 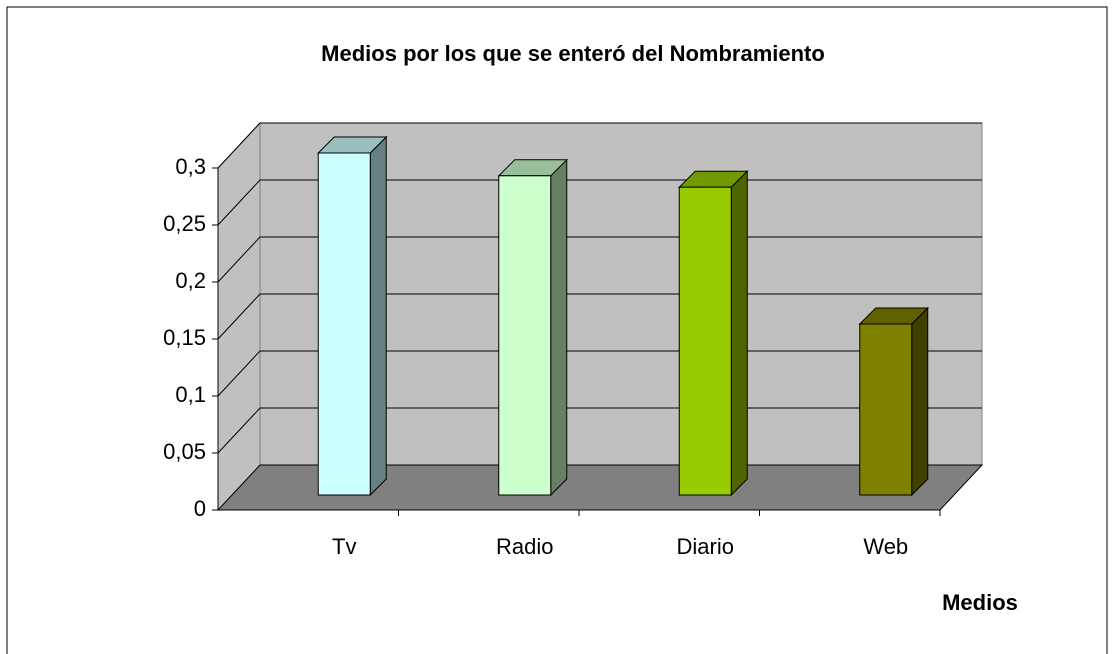 What do you see at coordinates (885, 546) in the screenshot?
I see `x-tick-label: Web` at bounding box center [885, 546].